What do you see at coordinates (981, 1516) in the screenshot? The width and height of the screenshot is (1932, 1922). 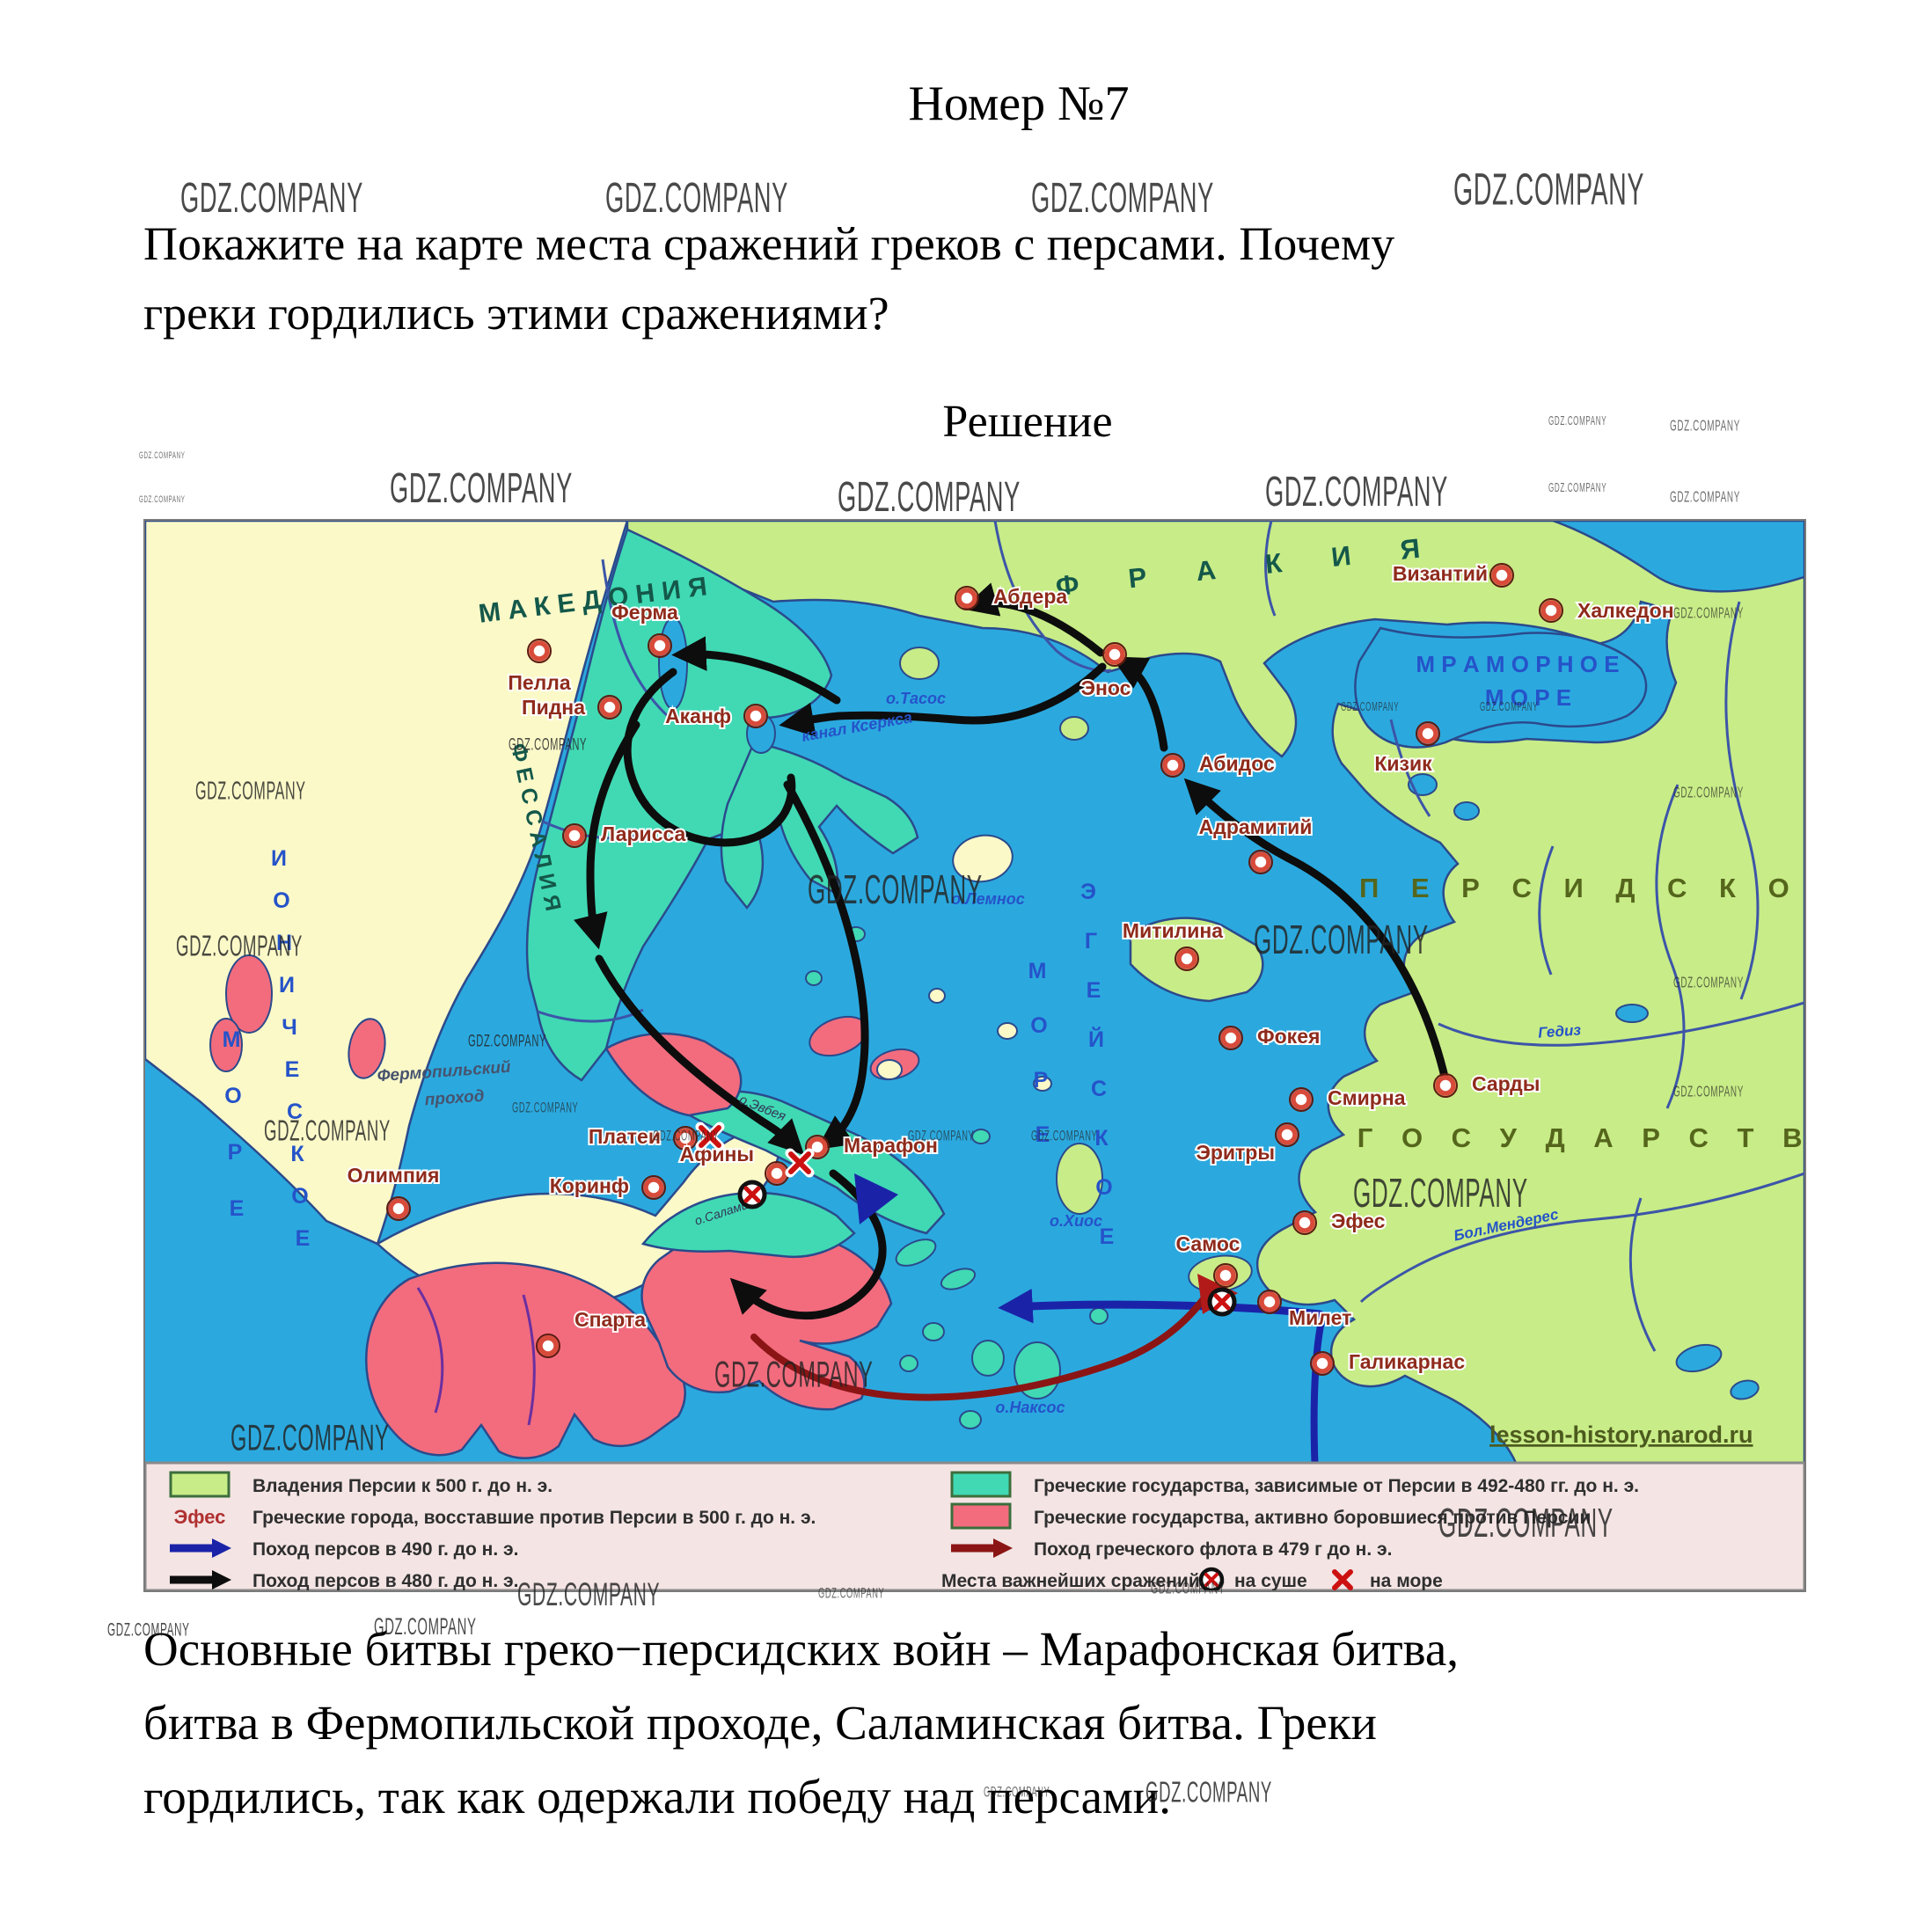 I see `legend-swatch` at bounding box center [981, 1516].